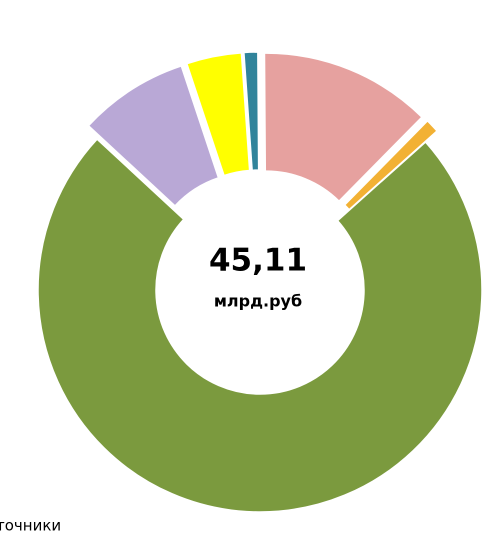  What do you see at coordinates (258, 261) in the screenshot?
I see `center-value: 45,11` at bounding box center [258, 261].